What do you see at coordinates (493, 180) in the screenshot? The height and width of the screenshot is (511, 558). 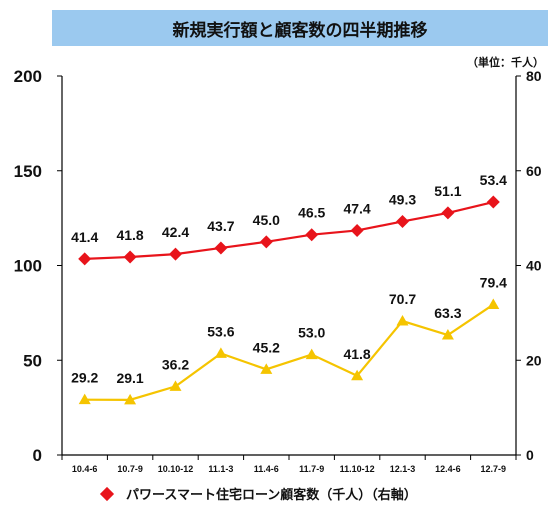 I see `customer-count-data-label: 53.4` at bounding box center [493, 180].